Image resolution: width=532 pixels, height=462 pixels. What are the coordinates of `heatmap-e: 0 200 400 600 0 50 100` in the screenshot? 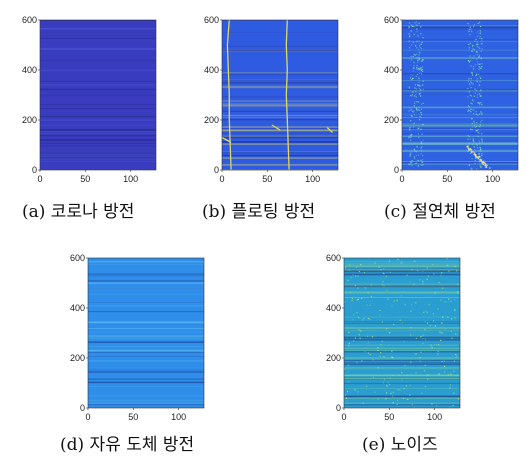 It's located at (393, 337).